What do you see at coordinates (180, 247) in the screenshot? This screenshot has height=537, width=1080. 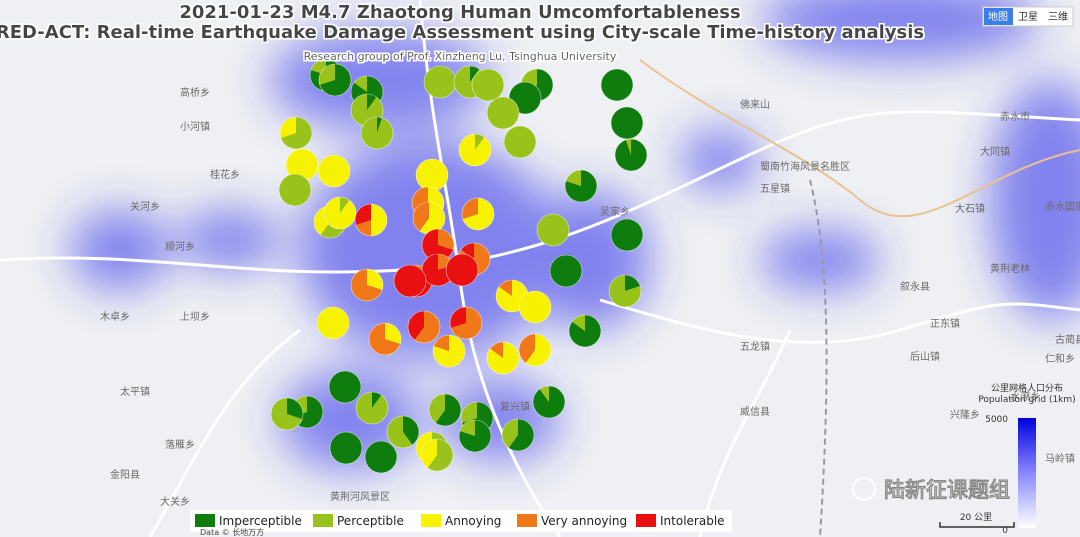 I see `place-label: 顺河乡` at bounding box center [180, 247].